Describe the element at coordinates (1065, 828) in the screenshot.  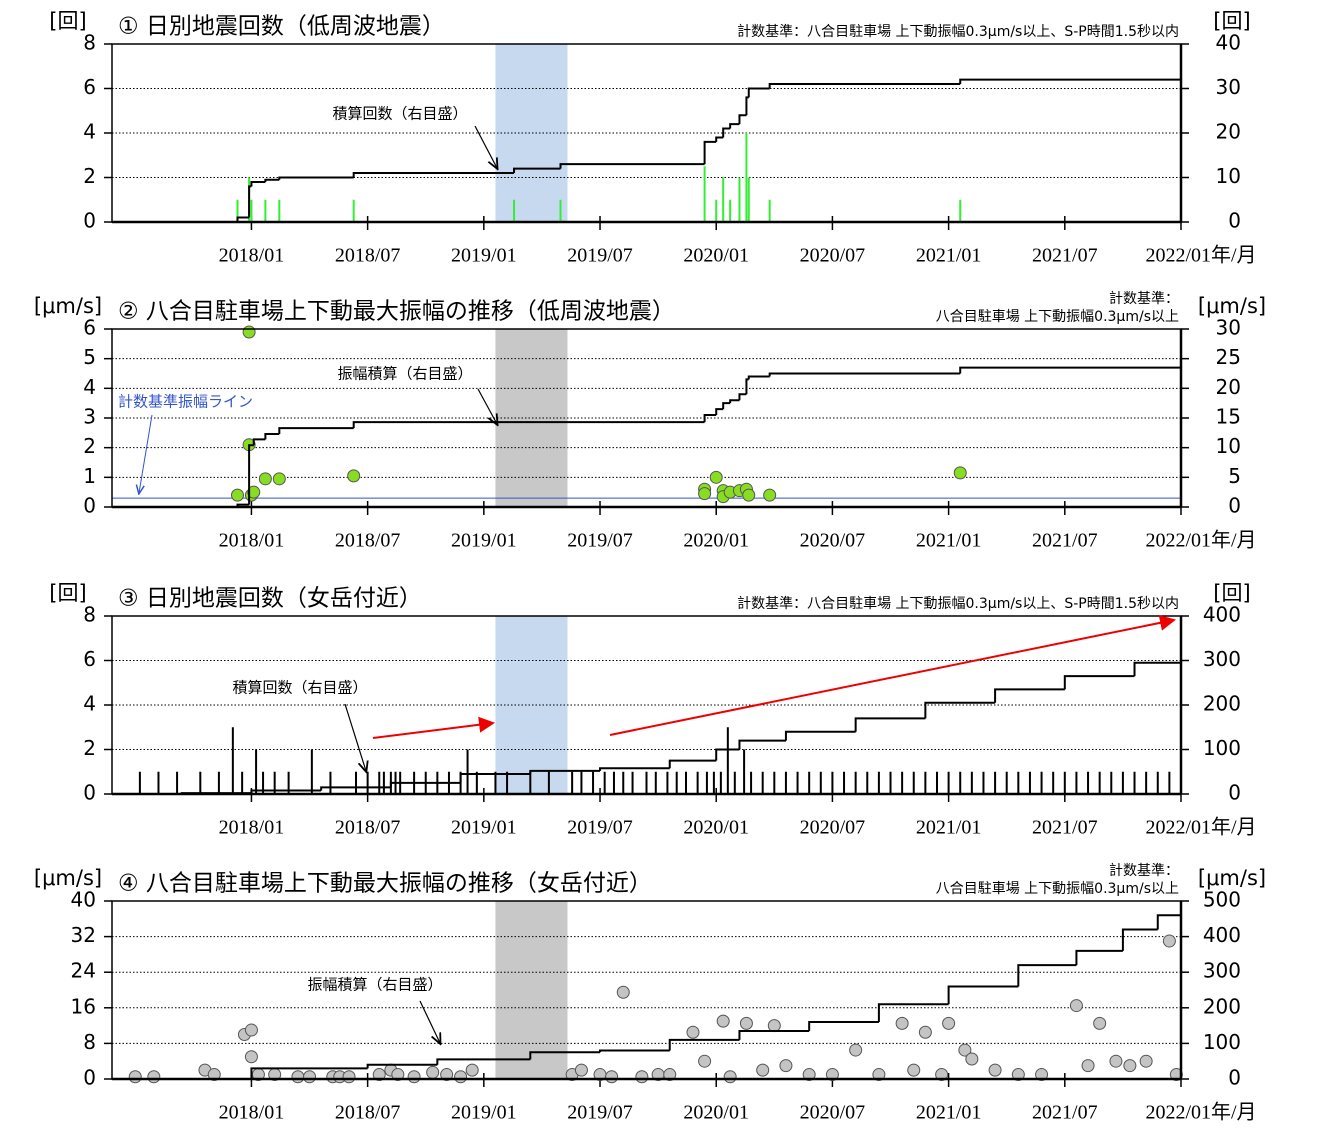
I see `x-tick-label: 2021/07` at that location.